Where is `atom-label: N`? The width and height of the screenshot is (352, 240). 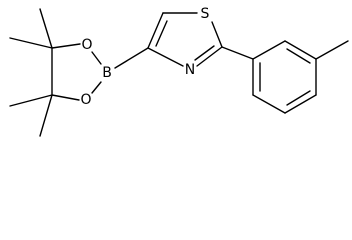
atom-label: N is located at coordinates (190, 70).